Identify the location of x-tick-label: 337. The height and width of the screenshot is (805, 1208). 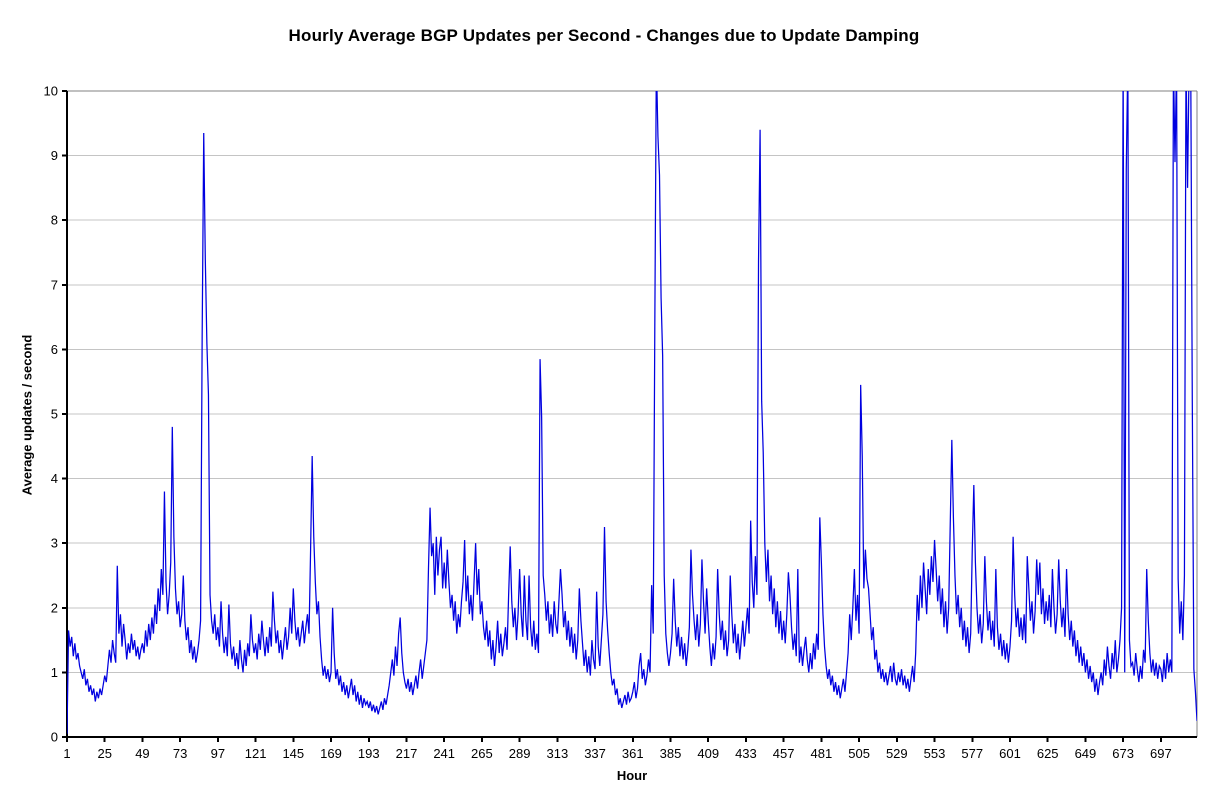
(595, 753).